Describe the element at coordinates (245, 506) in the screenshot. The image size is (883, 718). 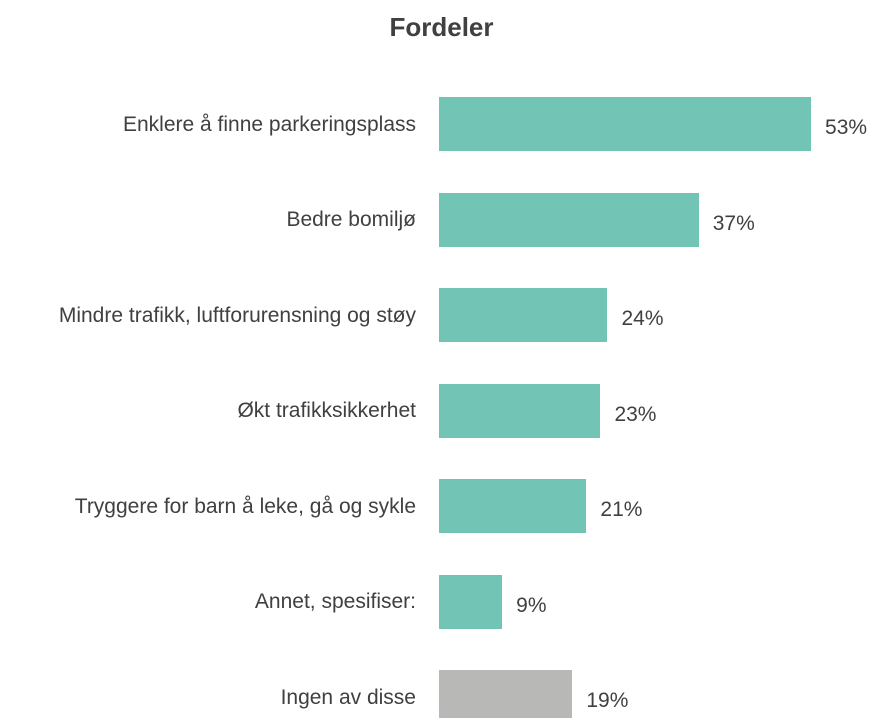
I see `category-label: Tryggere for barn å leke, gå og sykle` at that location.